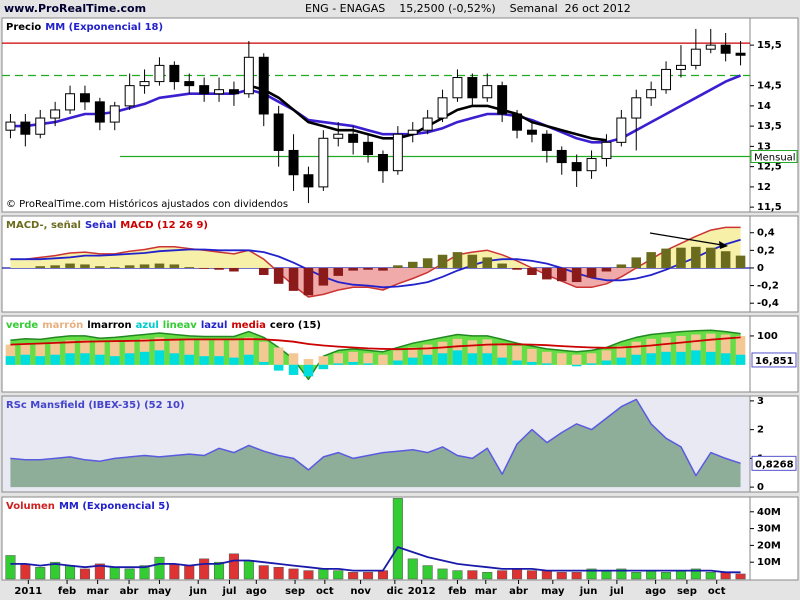 The width and height of the screenshot is (800, 600). What do you see at coordinates (30, 506) in the screenshot?
I see `title-part: Volumen` at bounding box center [30, 506].